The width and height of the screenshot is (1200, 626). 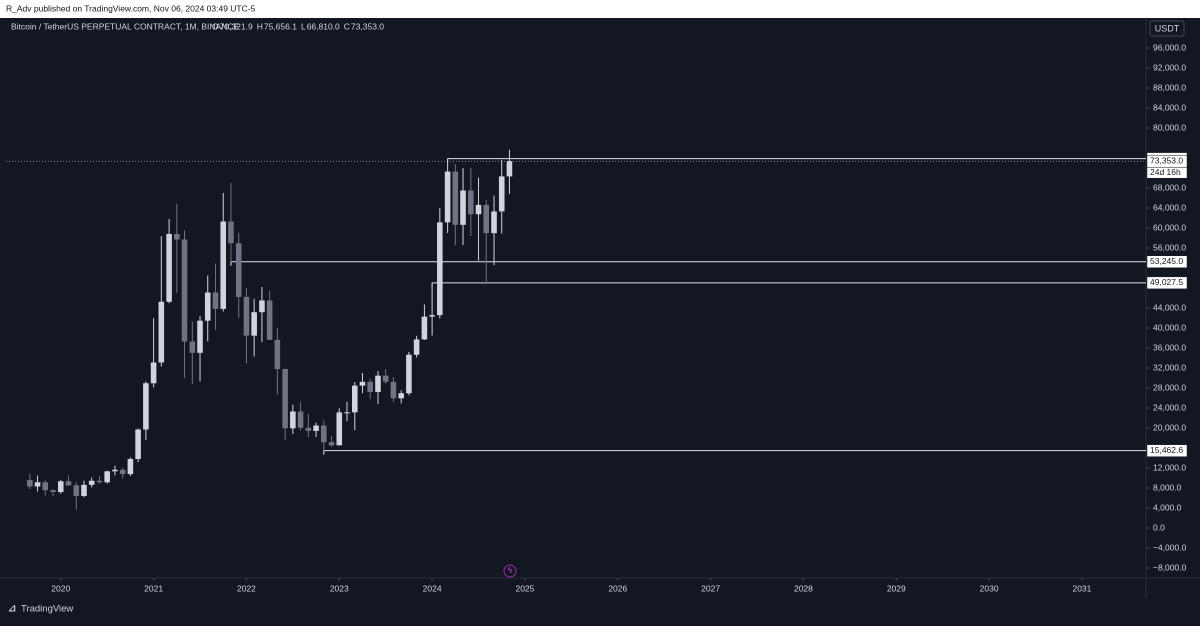 What do you see at coordinates (510, 571) in the screenshot?
I see `event-icon` at bounding box center [510, 571].